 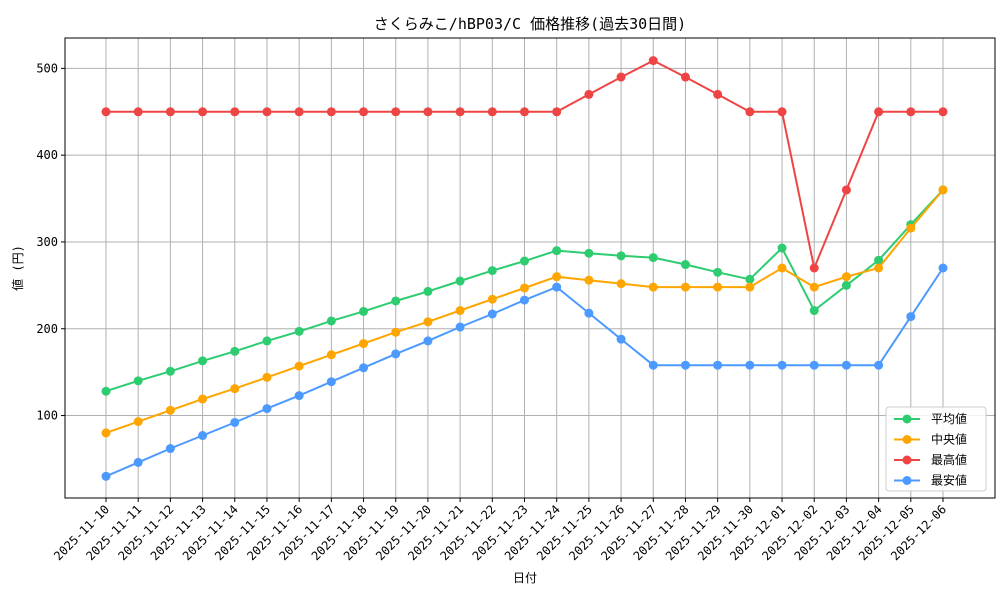 I want to click on legend-label: 最安値, so click(x=949, y=480).